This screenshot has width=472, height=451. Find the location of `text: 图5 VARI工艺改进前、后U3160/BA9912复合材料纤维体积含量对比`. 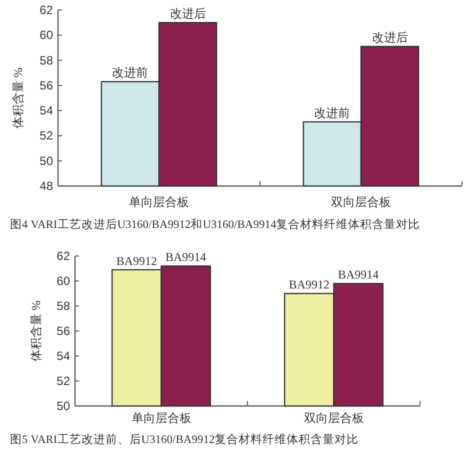

text: 图5 VARI工艺改进前、后U3160/BA9912复合材料纤维体积含量对比 is located at coordinates (184, 439).